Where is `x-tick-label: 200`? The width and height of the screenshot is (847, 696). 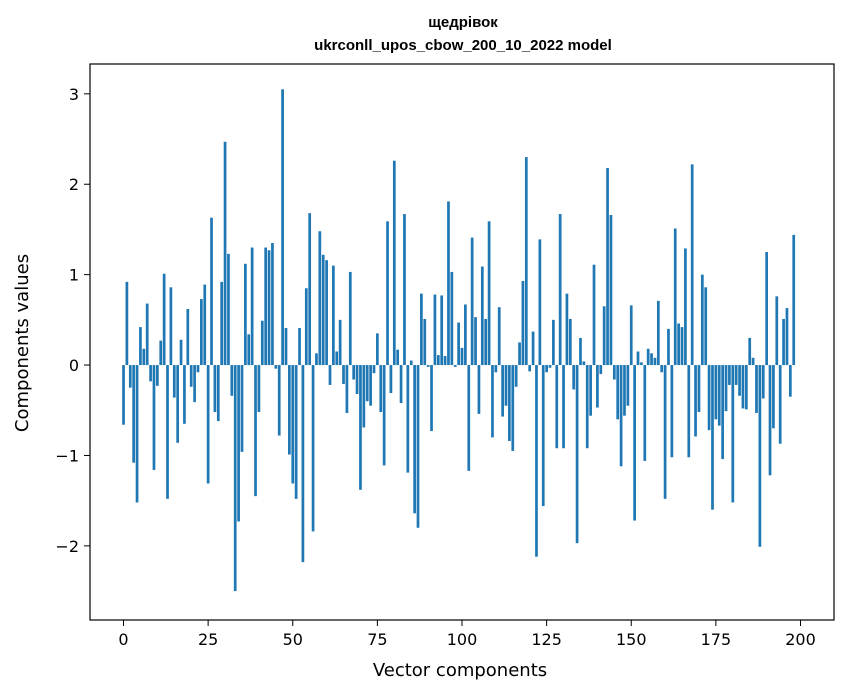 x-tick-label: 200 is located at coordinates (800, 639).